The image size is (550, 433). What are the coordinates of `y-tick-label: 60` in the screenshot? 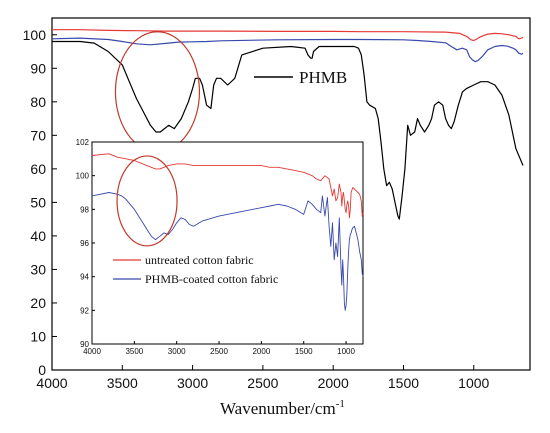 It's located at (38, 169).